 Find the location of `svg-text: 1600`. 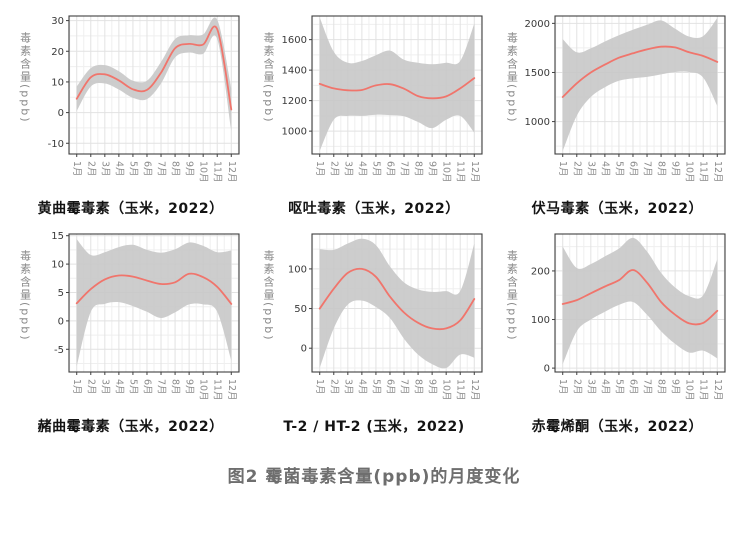

svg-text: 1600 is located at coordinates (294, 40).